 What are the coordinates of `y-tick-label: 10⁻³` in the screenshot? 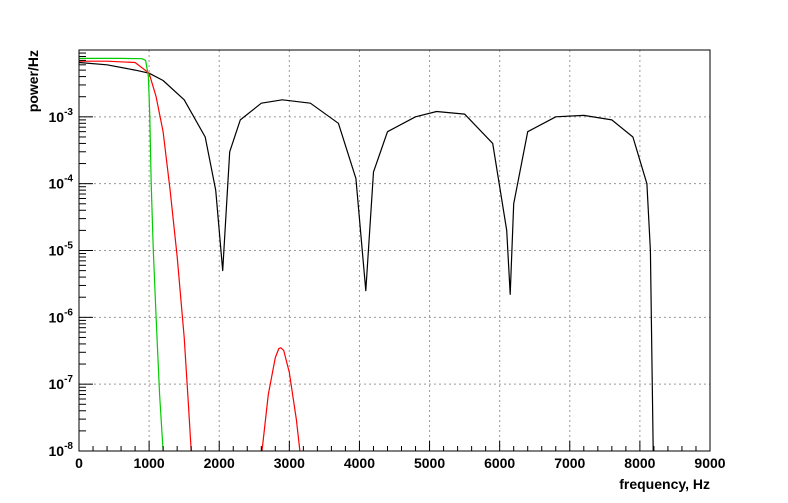 It's located at (61, 116).